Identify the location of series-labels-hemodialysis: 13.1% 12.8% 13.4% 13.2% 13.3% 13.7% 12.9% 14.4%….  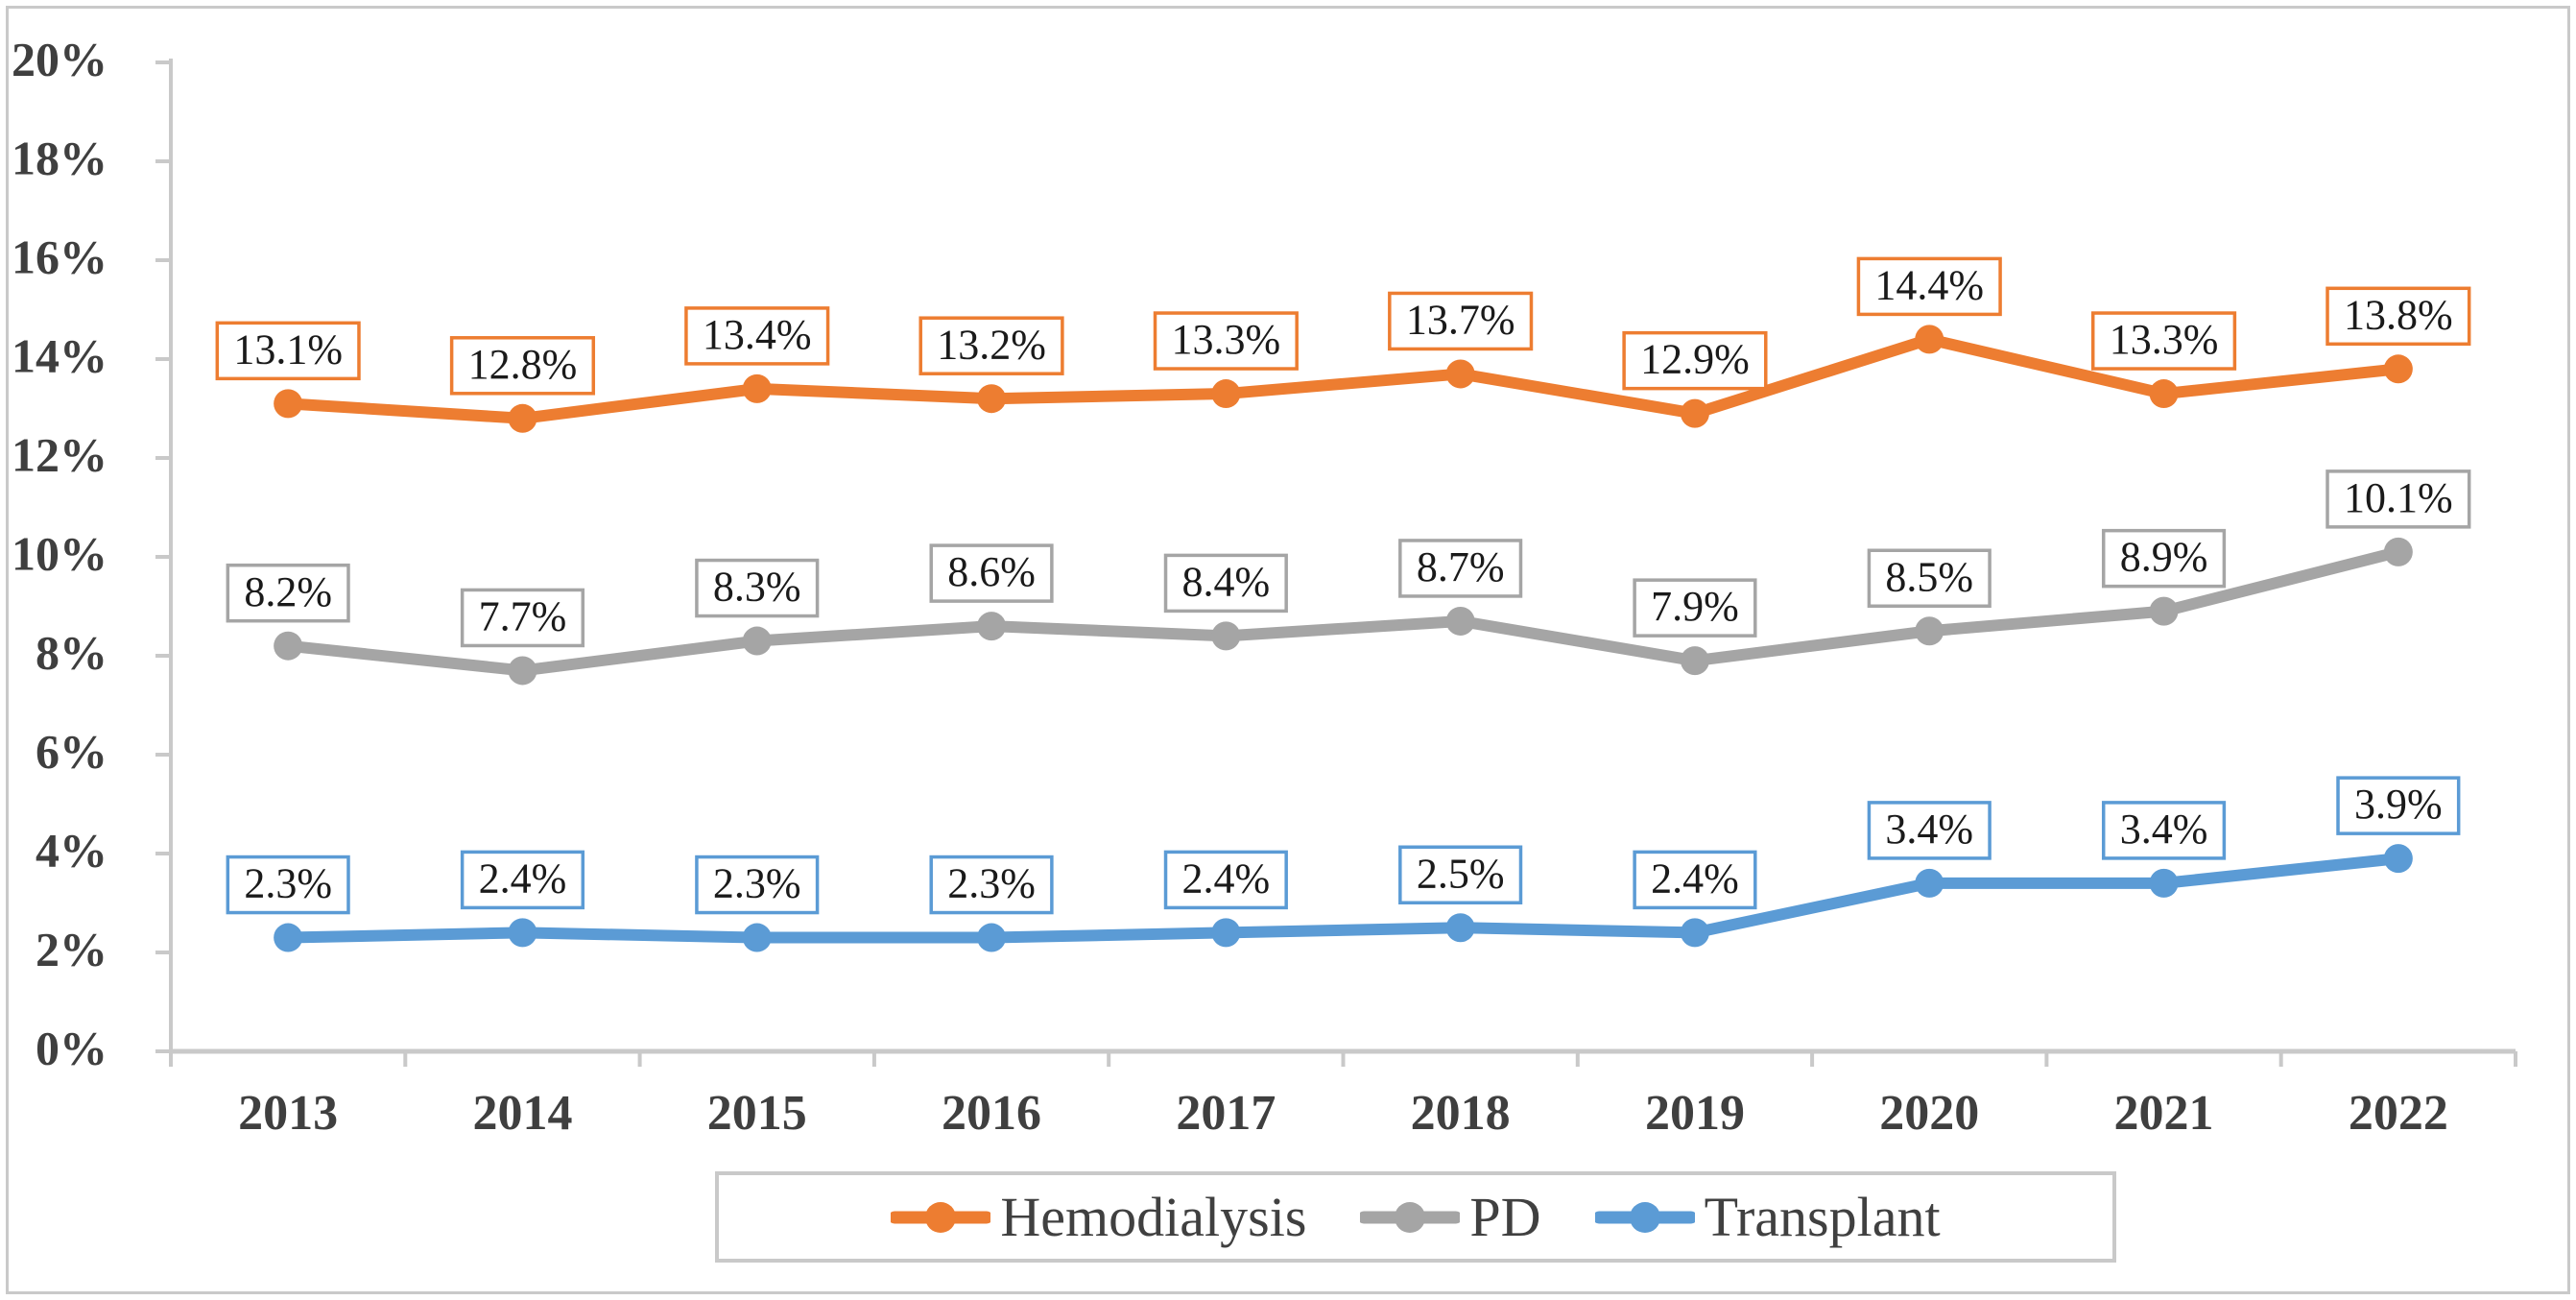
(1343, 326).